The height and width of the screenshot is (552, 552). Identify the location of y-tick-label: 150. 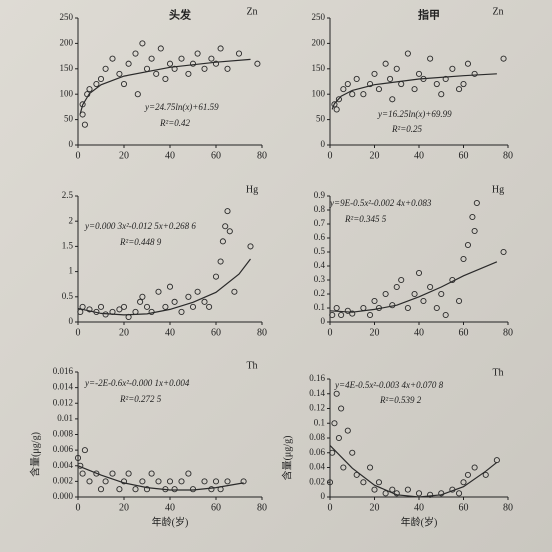
(319, 68).